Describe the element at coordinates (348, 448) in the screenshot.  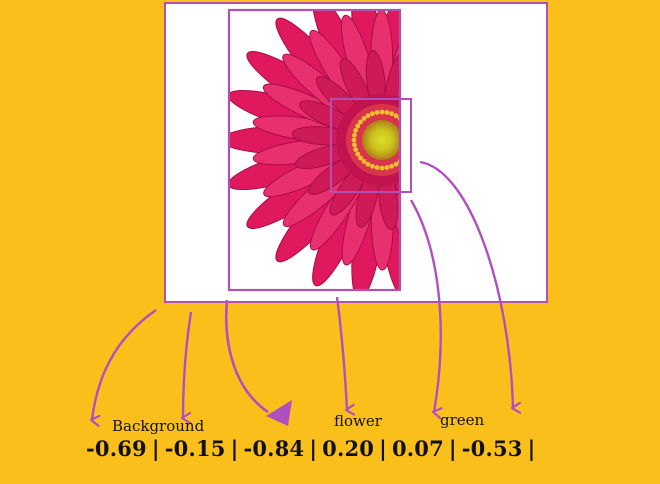
I see `value-4: 0.20` at that location.